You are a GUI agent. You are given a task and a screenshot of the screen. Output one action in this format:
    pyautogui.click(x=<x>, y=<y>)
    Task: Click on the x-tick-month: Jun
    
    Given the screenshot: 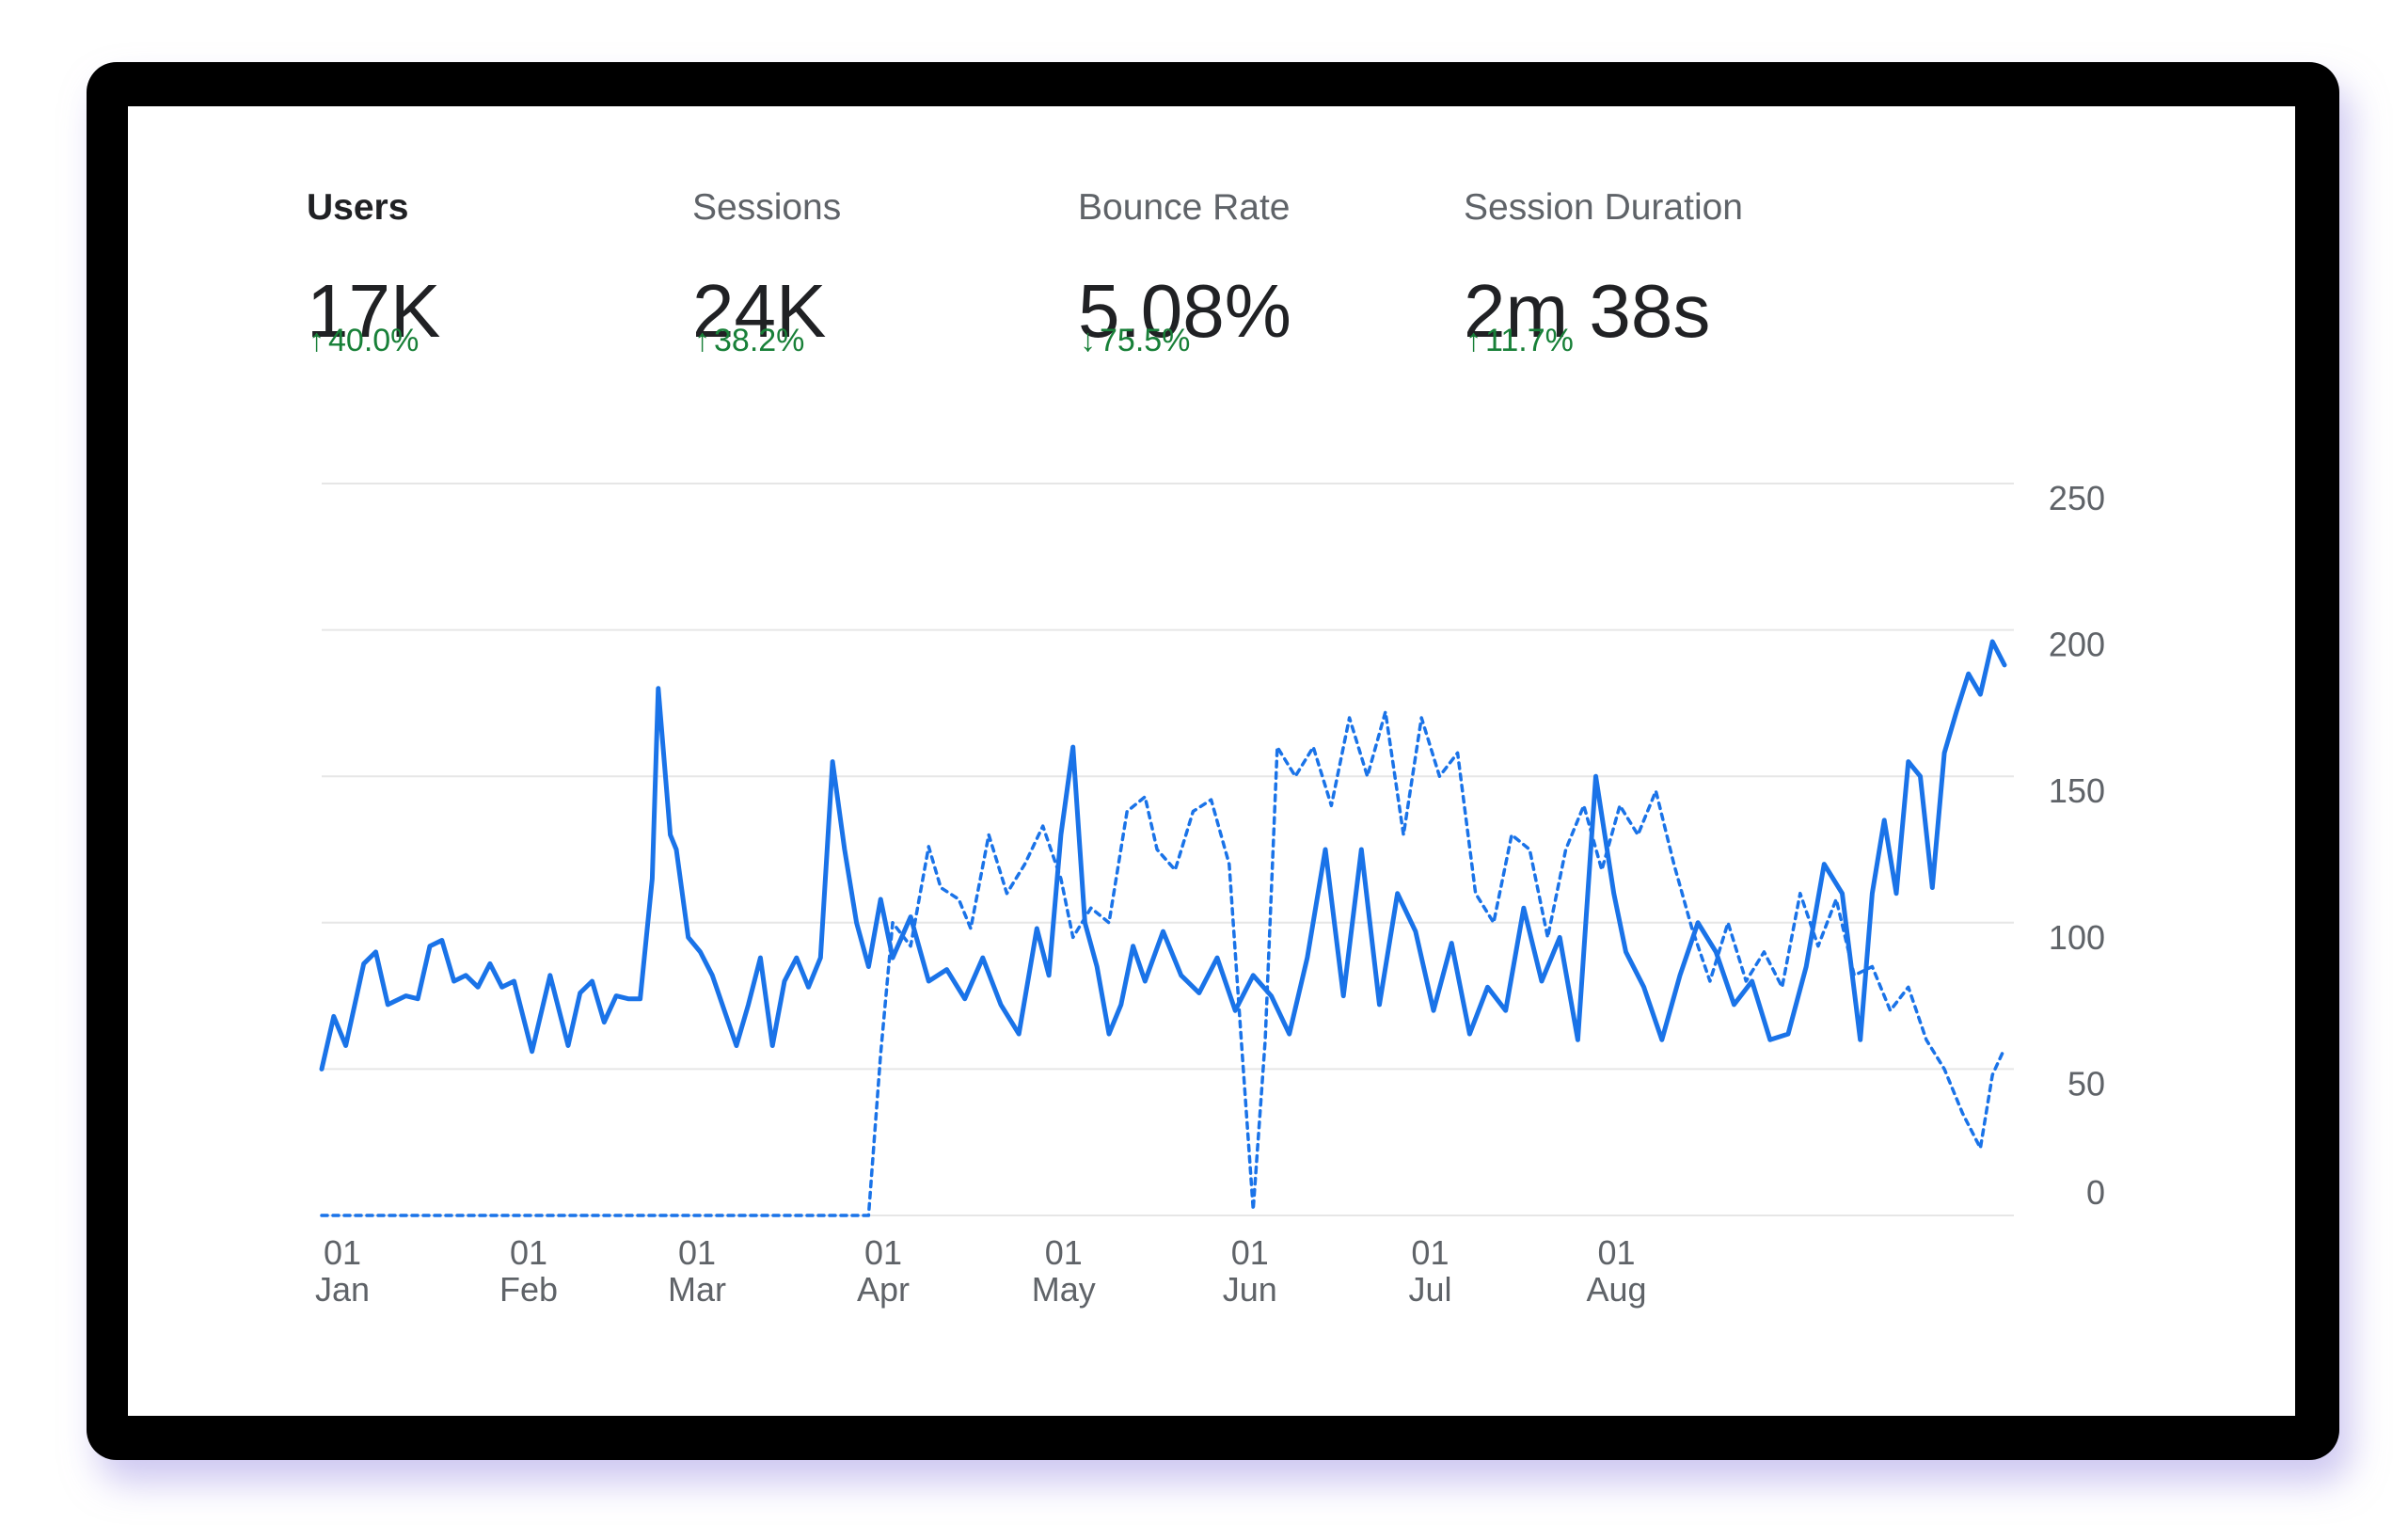 What is the action you would take?
    pyautogui.click(x=1250, y=1289)
    